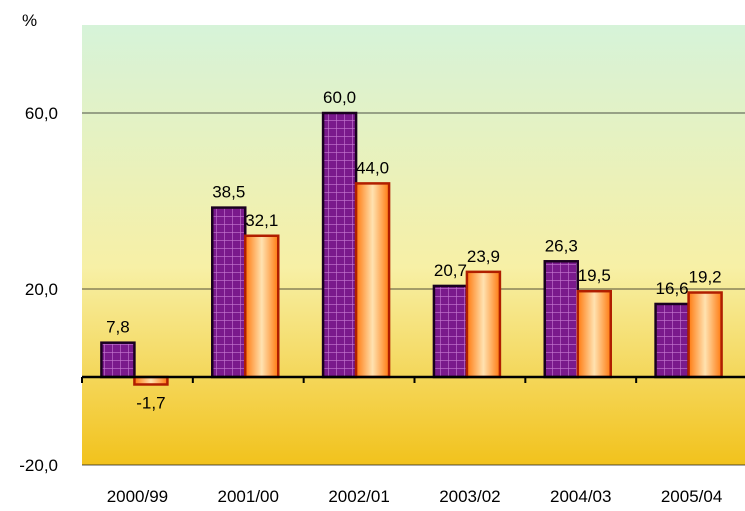 This screenshot has height=511, width=745. I want to click on value-label: 19,2, so click(705, 277).